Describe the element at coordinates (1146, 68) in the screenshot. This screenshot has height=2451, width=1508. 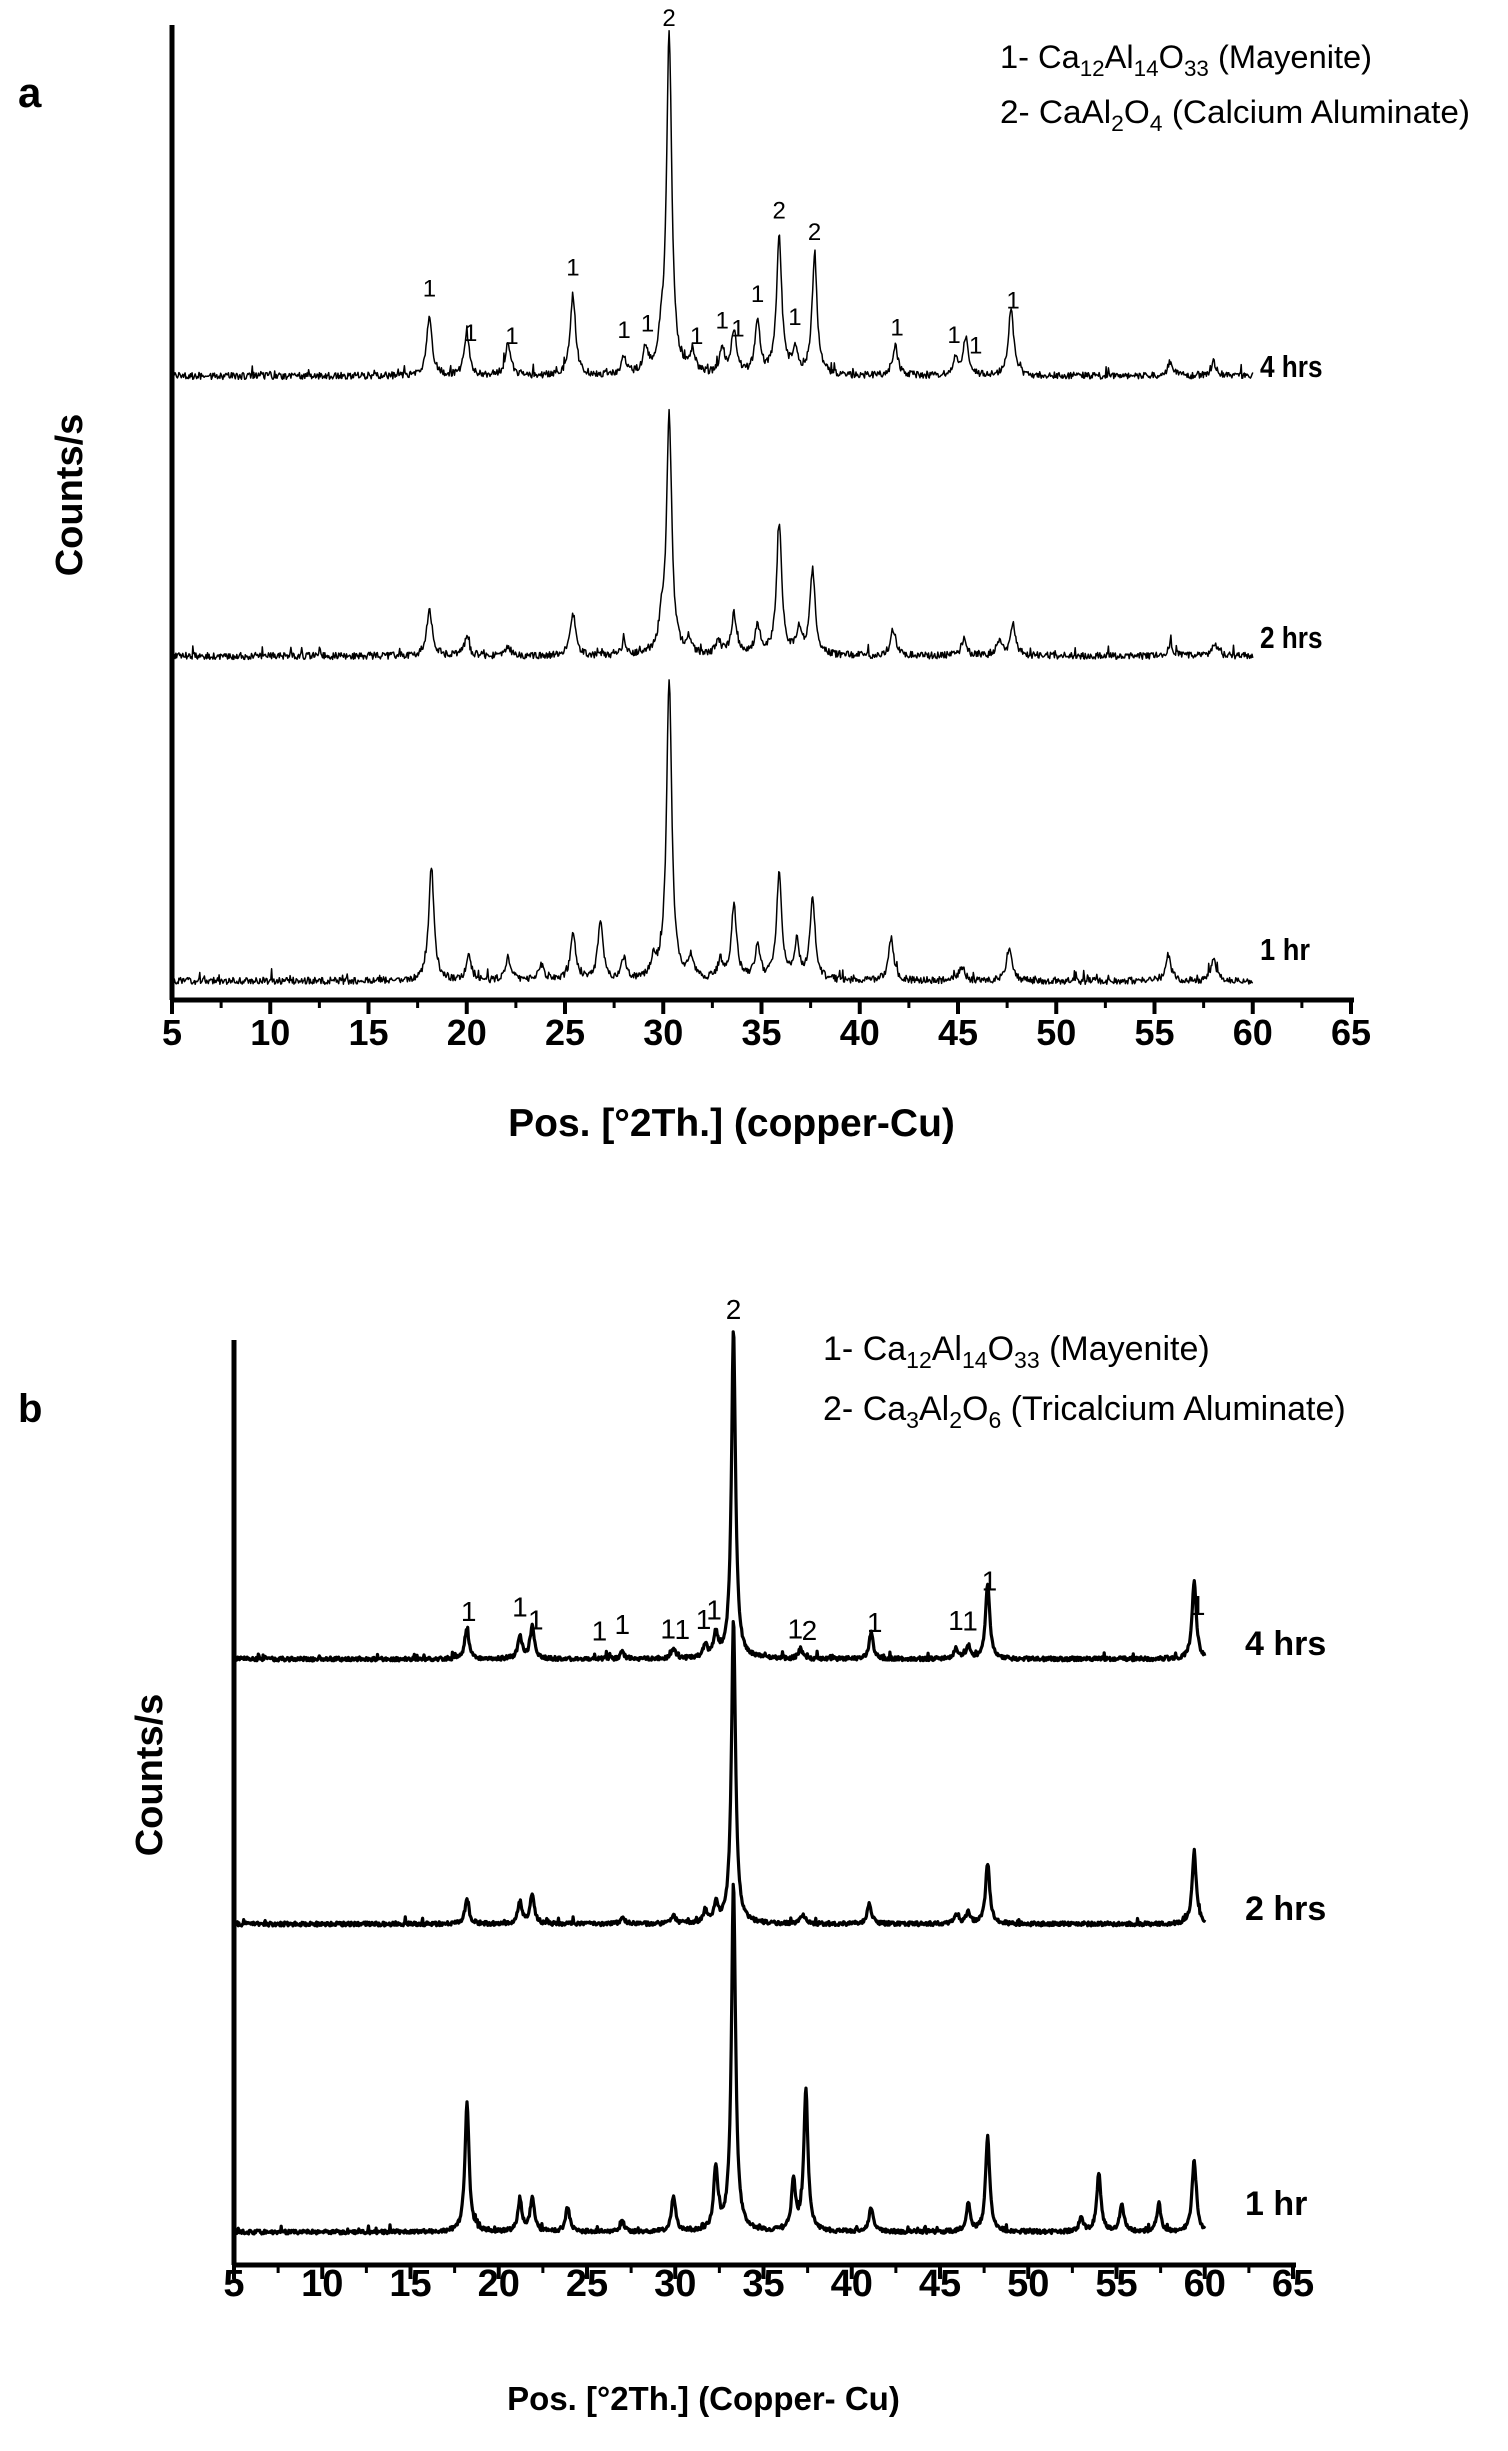
I see `formula-subscript: 14` at that location.